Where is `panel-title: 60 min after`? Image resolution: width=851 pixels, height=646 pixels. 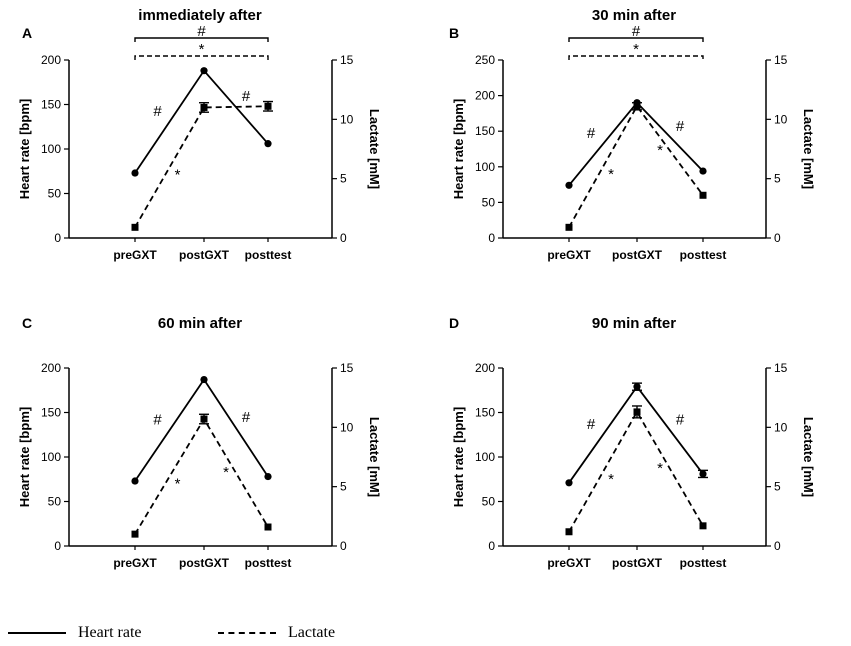
panel-title: 60 min after is located at coordinates (200, 323).